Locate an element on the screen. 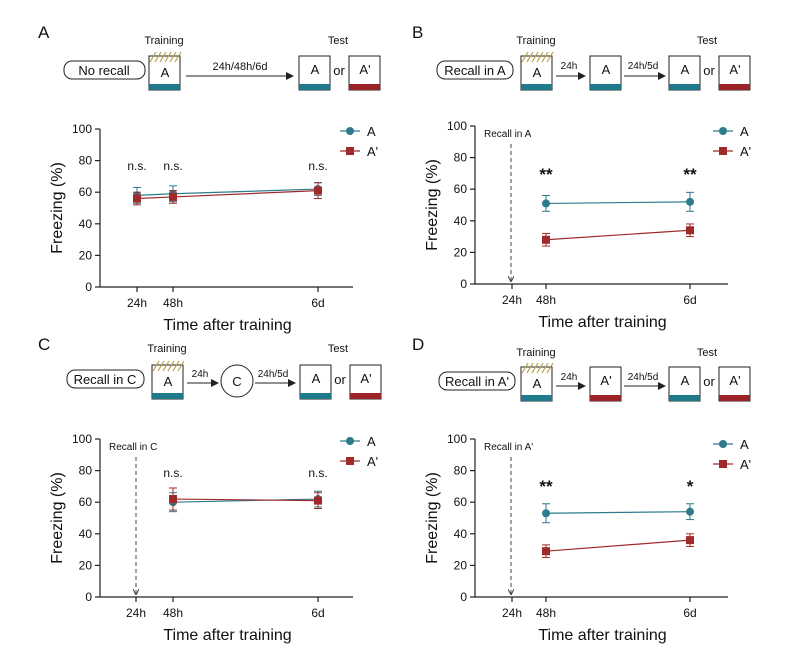  test-label: Test is located at coordinates (338, 349).